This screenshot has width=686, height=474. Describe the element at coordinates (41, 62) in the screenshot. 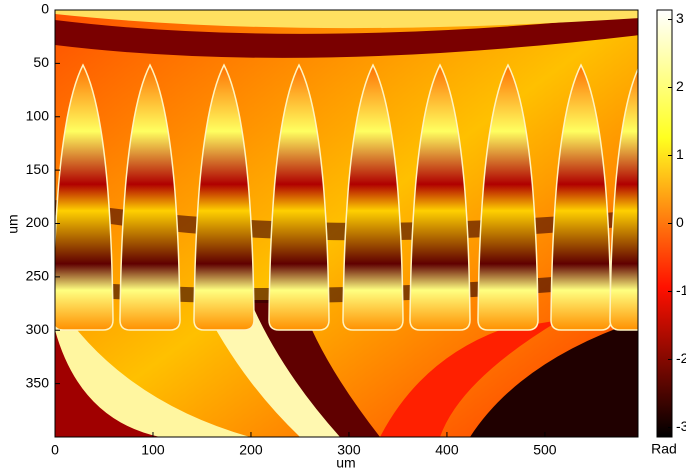

I see `y-tick-label: 50` at that location.